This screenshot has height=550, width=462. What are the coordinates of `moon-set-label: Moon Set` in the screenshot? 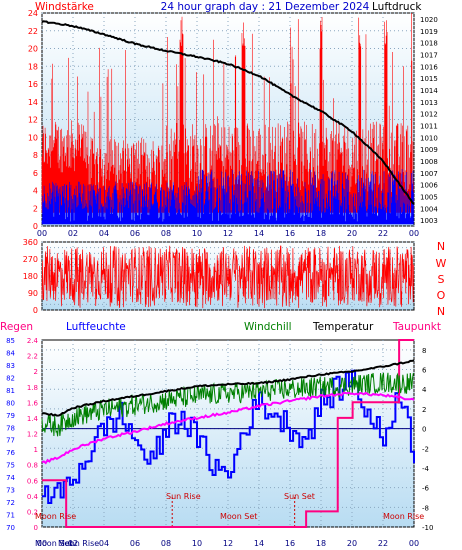 It's located at (238, 516).